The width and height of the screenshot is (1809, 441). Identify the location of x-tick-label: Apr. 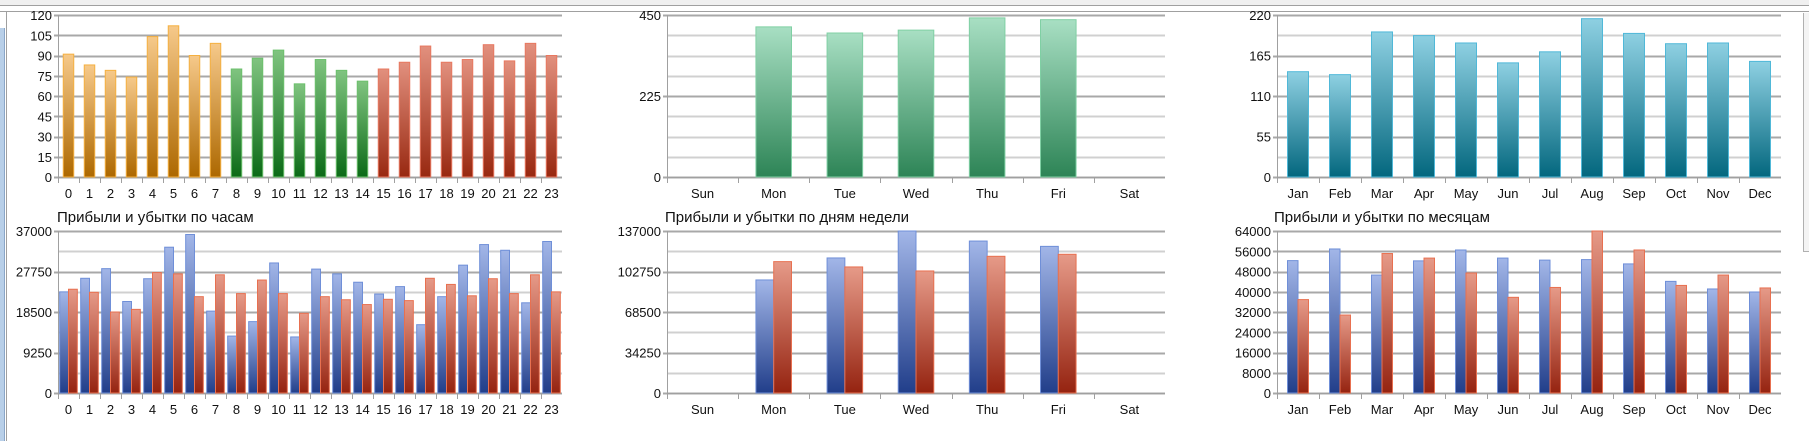
(1424, 193).